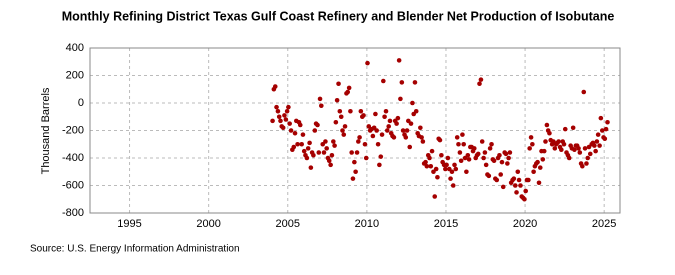 The width and height of the screenshot is (675, 275). What do you see at coordinates (81, 103) in the screenshot?
I see `y-tick-label: 0` at bounding box center [81, 103].